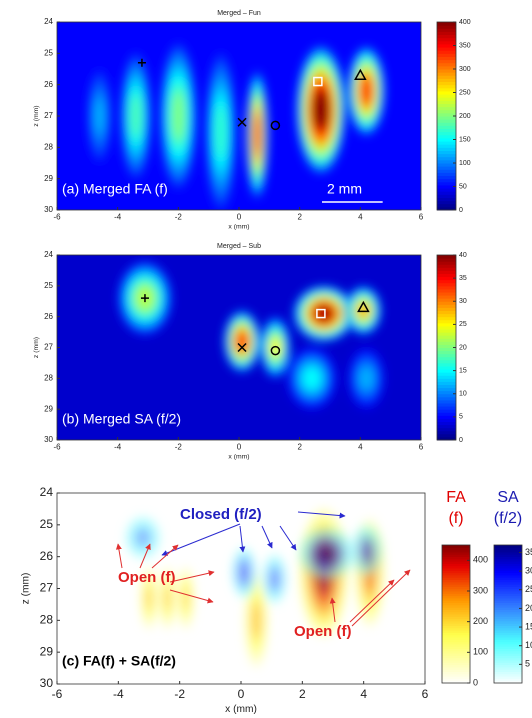 The height and width of the screenshot is (718, 532). Describe the element at coordinates (463, 347) in the screenshot. I see `colorbar-tick-label: 20` at that location.